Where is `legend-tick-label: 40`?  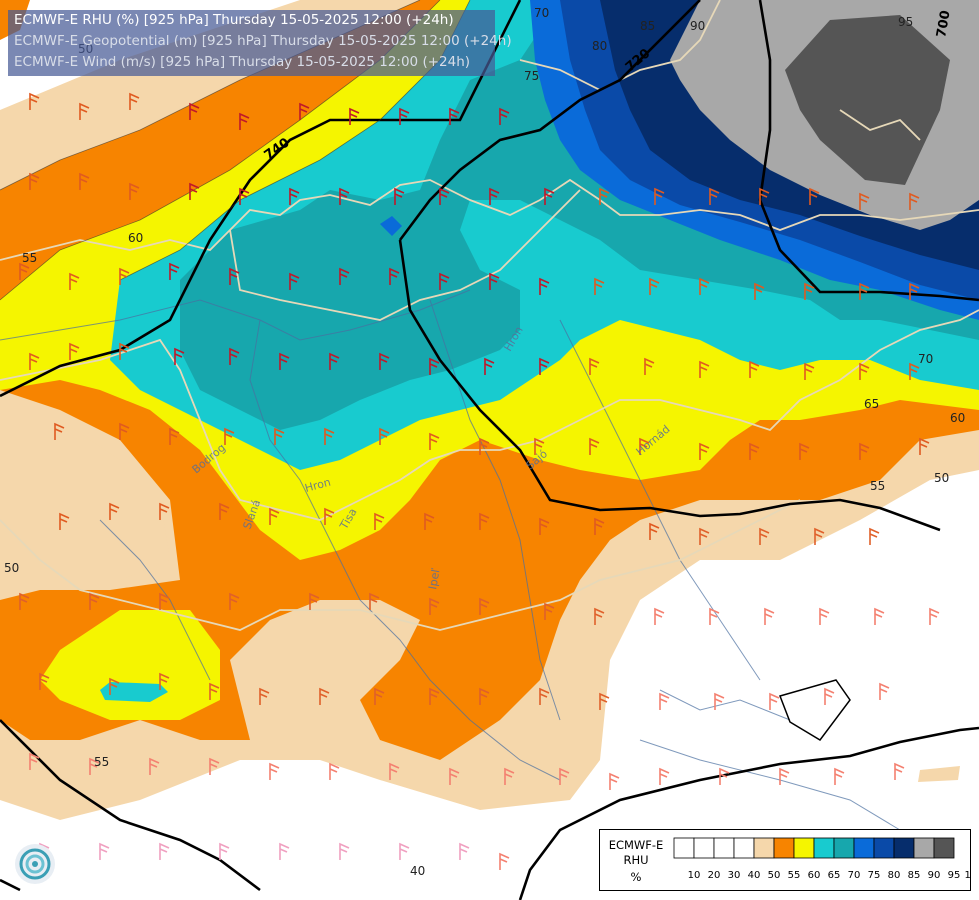
legend-tick-label: 40 is located at coordinates (754, 875).